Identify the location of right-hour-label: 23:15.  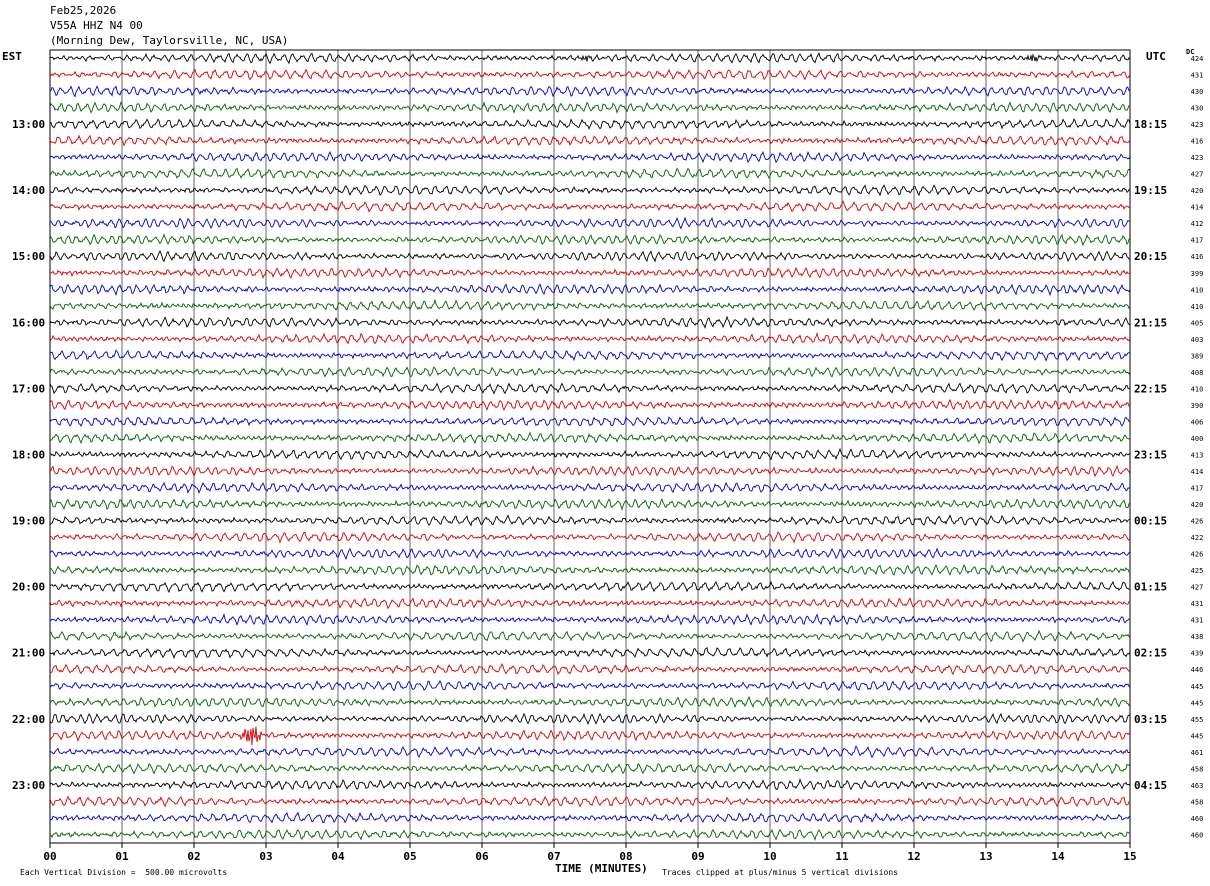
(1150, 454).